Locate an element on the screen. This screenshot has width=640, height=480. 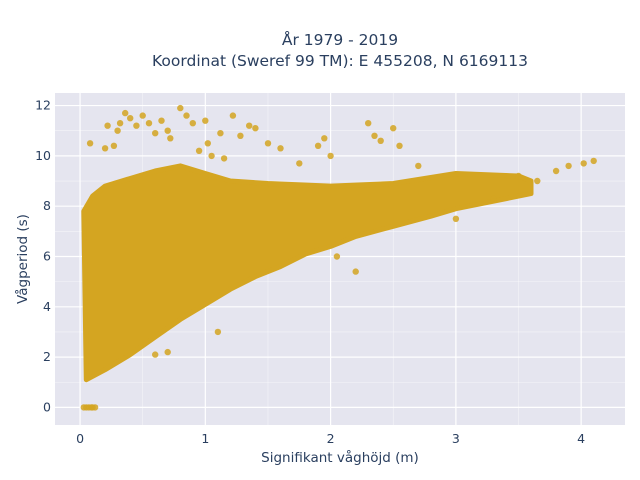
chart-title-line1: År 1979 - 2019 is located at coordinates (340, 39).